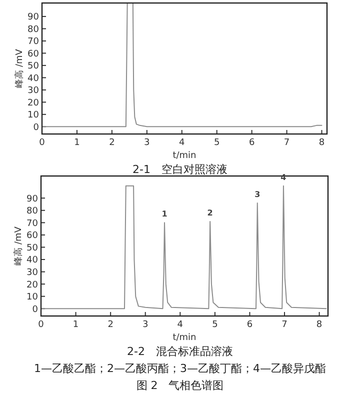  I want to click on annotation: 2, so click(210, 213).